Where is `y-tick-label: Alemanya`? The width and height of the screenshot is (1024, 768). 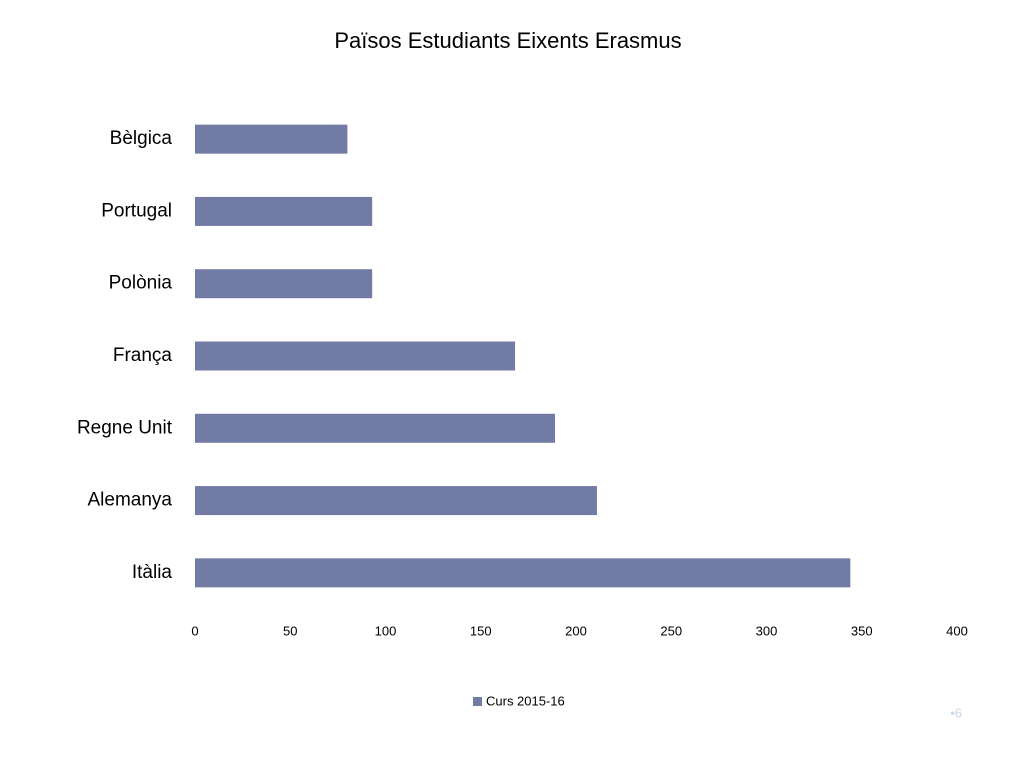
y-tick-label: Alemanya is located at coordinates (130, 500).